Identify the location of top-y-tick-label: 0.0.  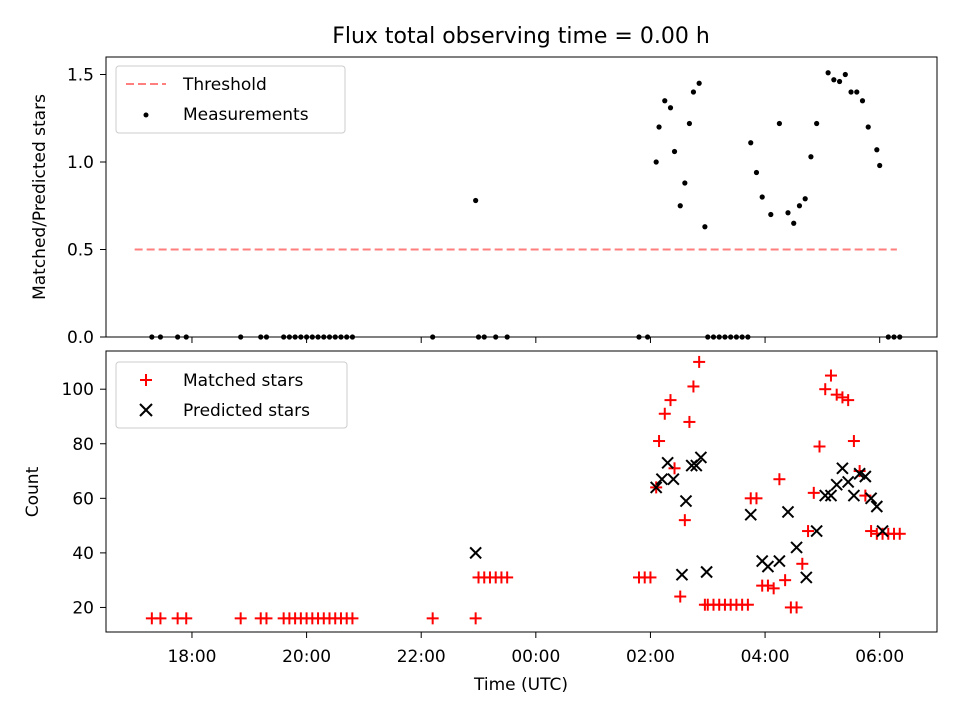
(80, 338).